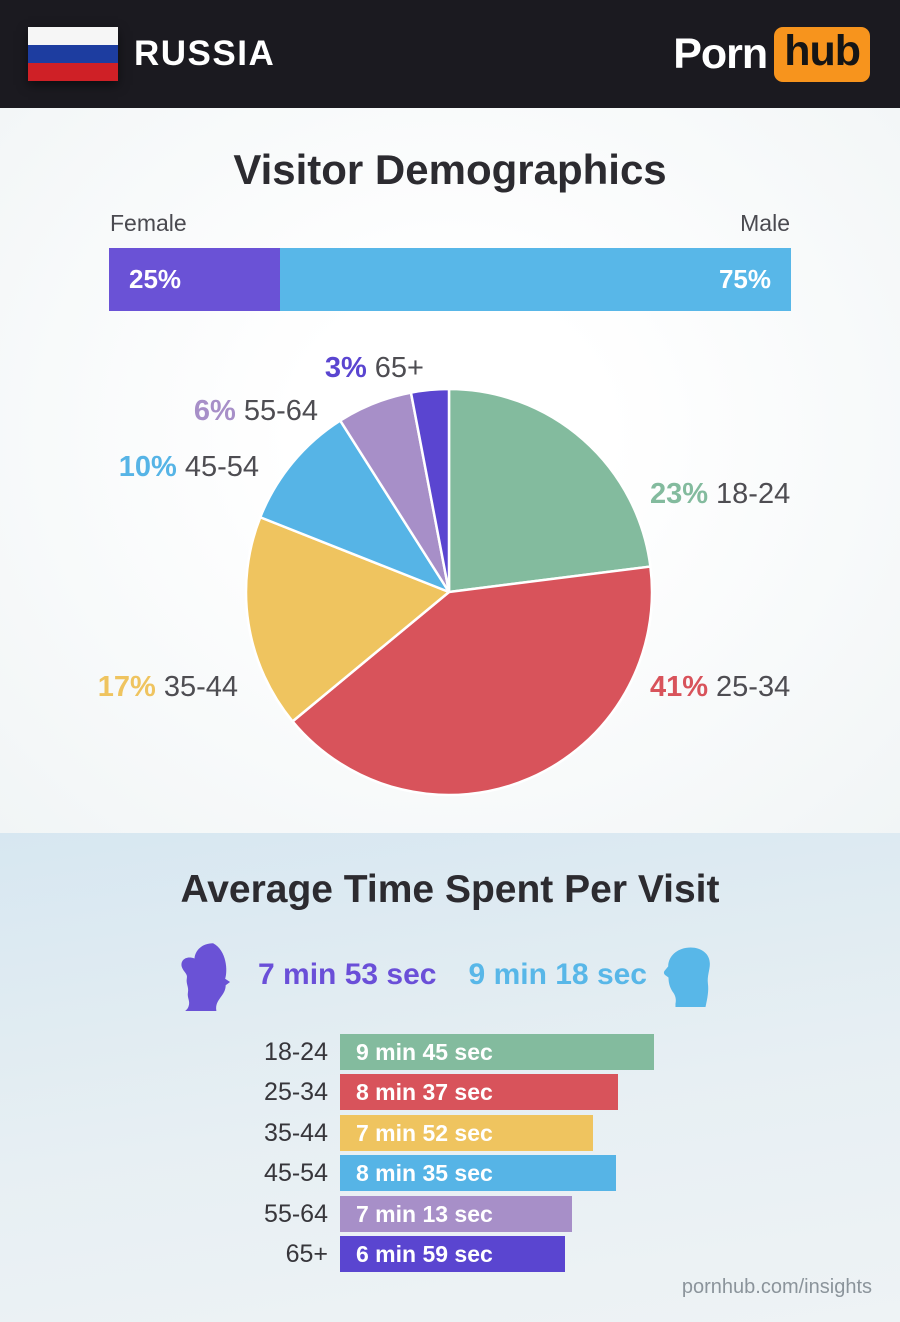 The image size is (900, 1322). I want to click on time-row-35-44: 35-44 7 min 52 sec, so click(450, 1133).